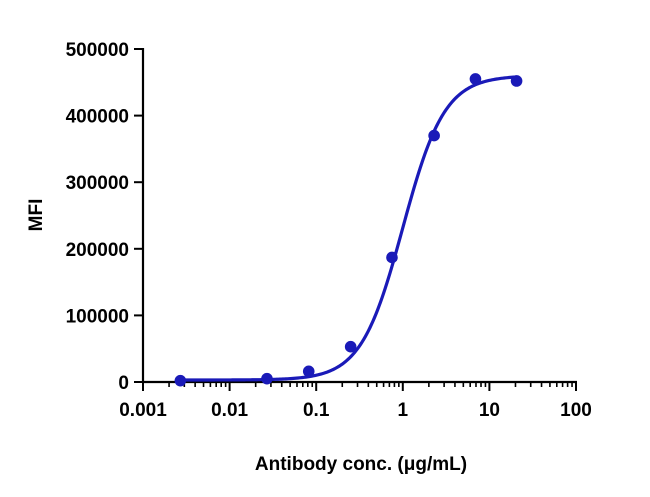 Image resolution: width=650 pixels, height=497 pixels. Describe the element at coordinates (229, 410) in the screenshot. I see `x-tick-label: 0.01` at that location.